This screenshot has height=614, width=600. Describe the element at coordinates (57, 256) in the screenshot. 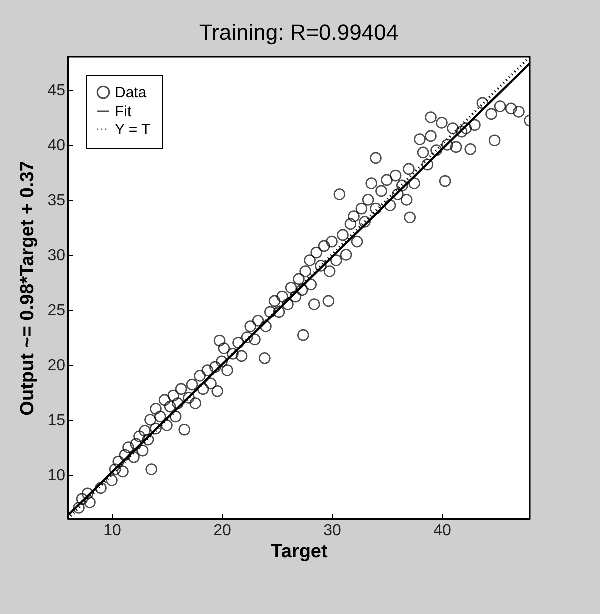

I see `y-tick-label: 30` at that location.